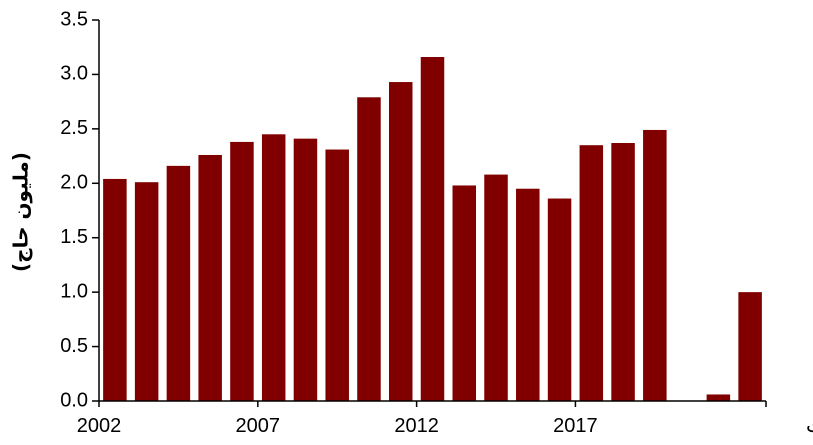 This screenshot has width=813, height=445. What do you see at coordinates (337, 275) in the screenshot?
I see `bar-2009` at bounding box center [337, 275].